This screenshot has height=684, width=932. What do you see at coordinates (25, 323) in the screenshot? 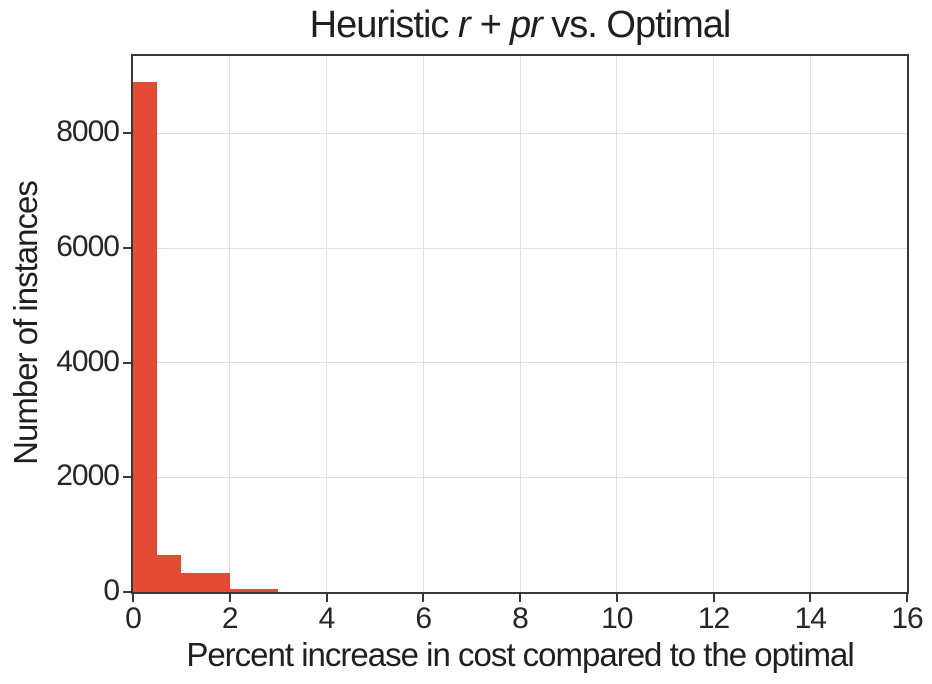
I see `y-axis-label: Number of instances` at bounding box center [25, 323].